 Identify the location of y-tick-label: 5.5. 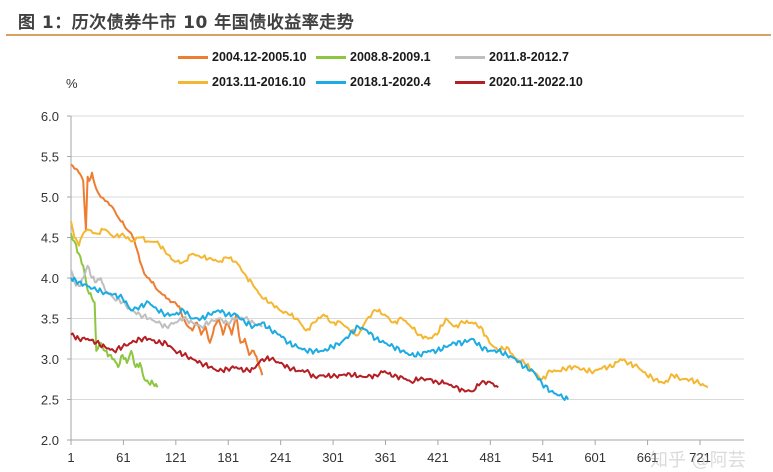
(50, 157).